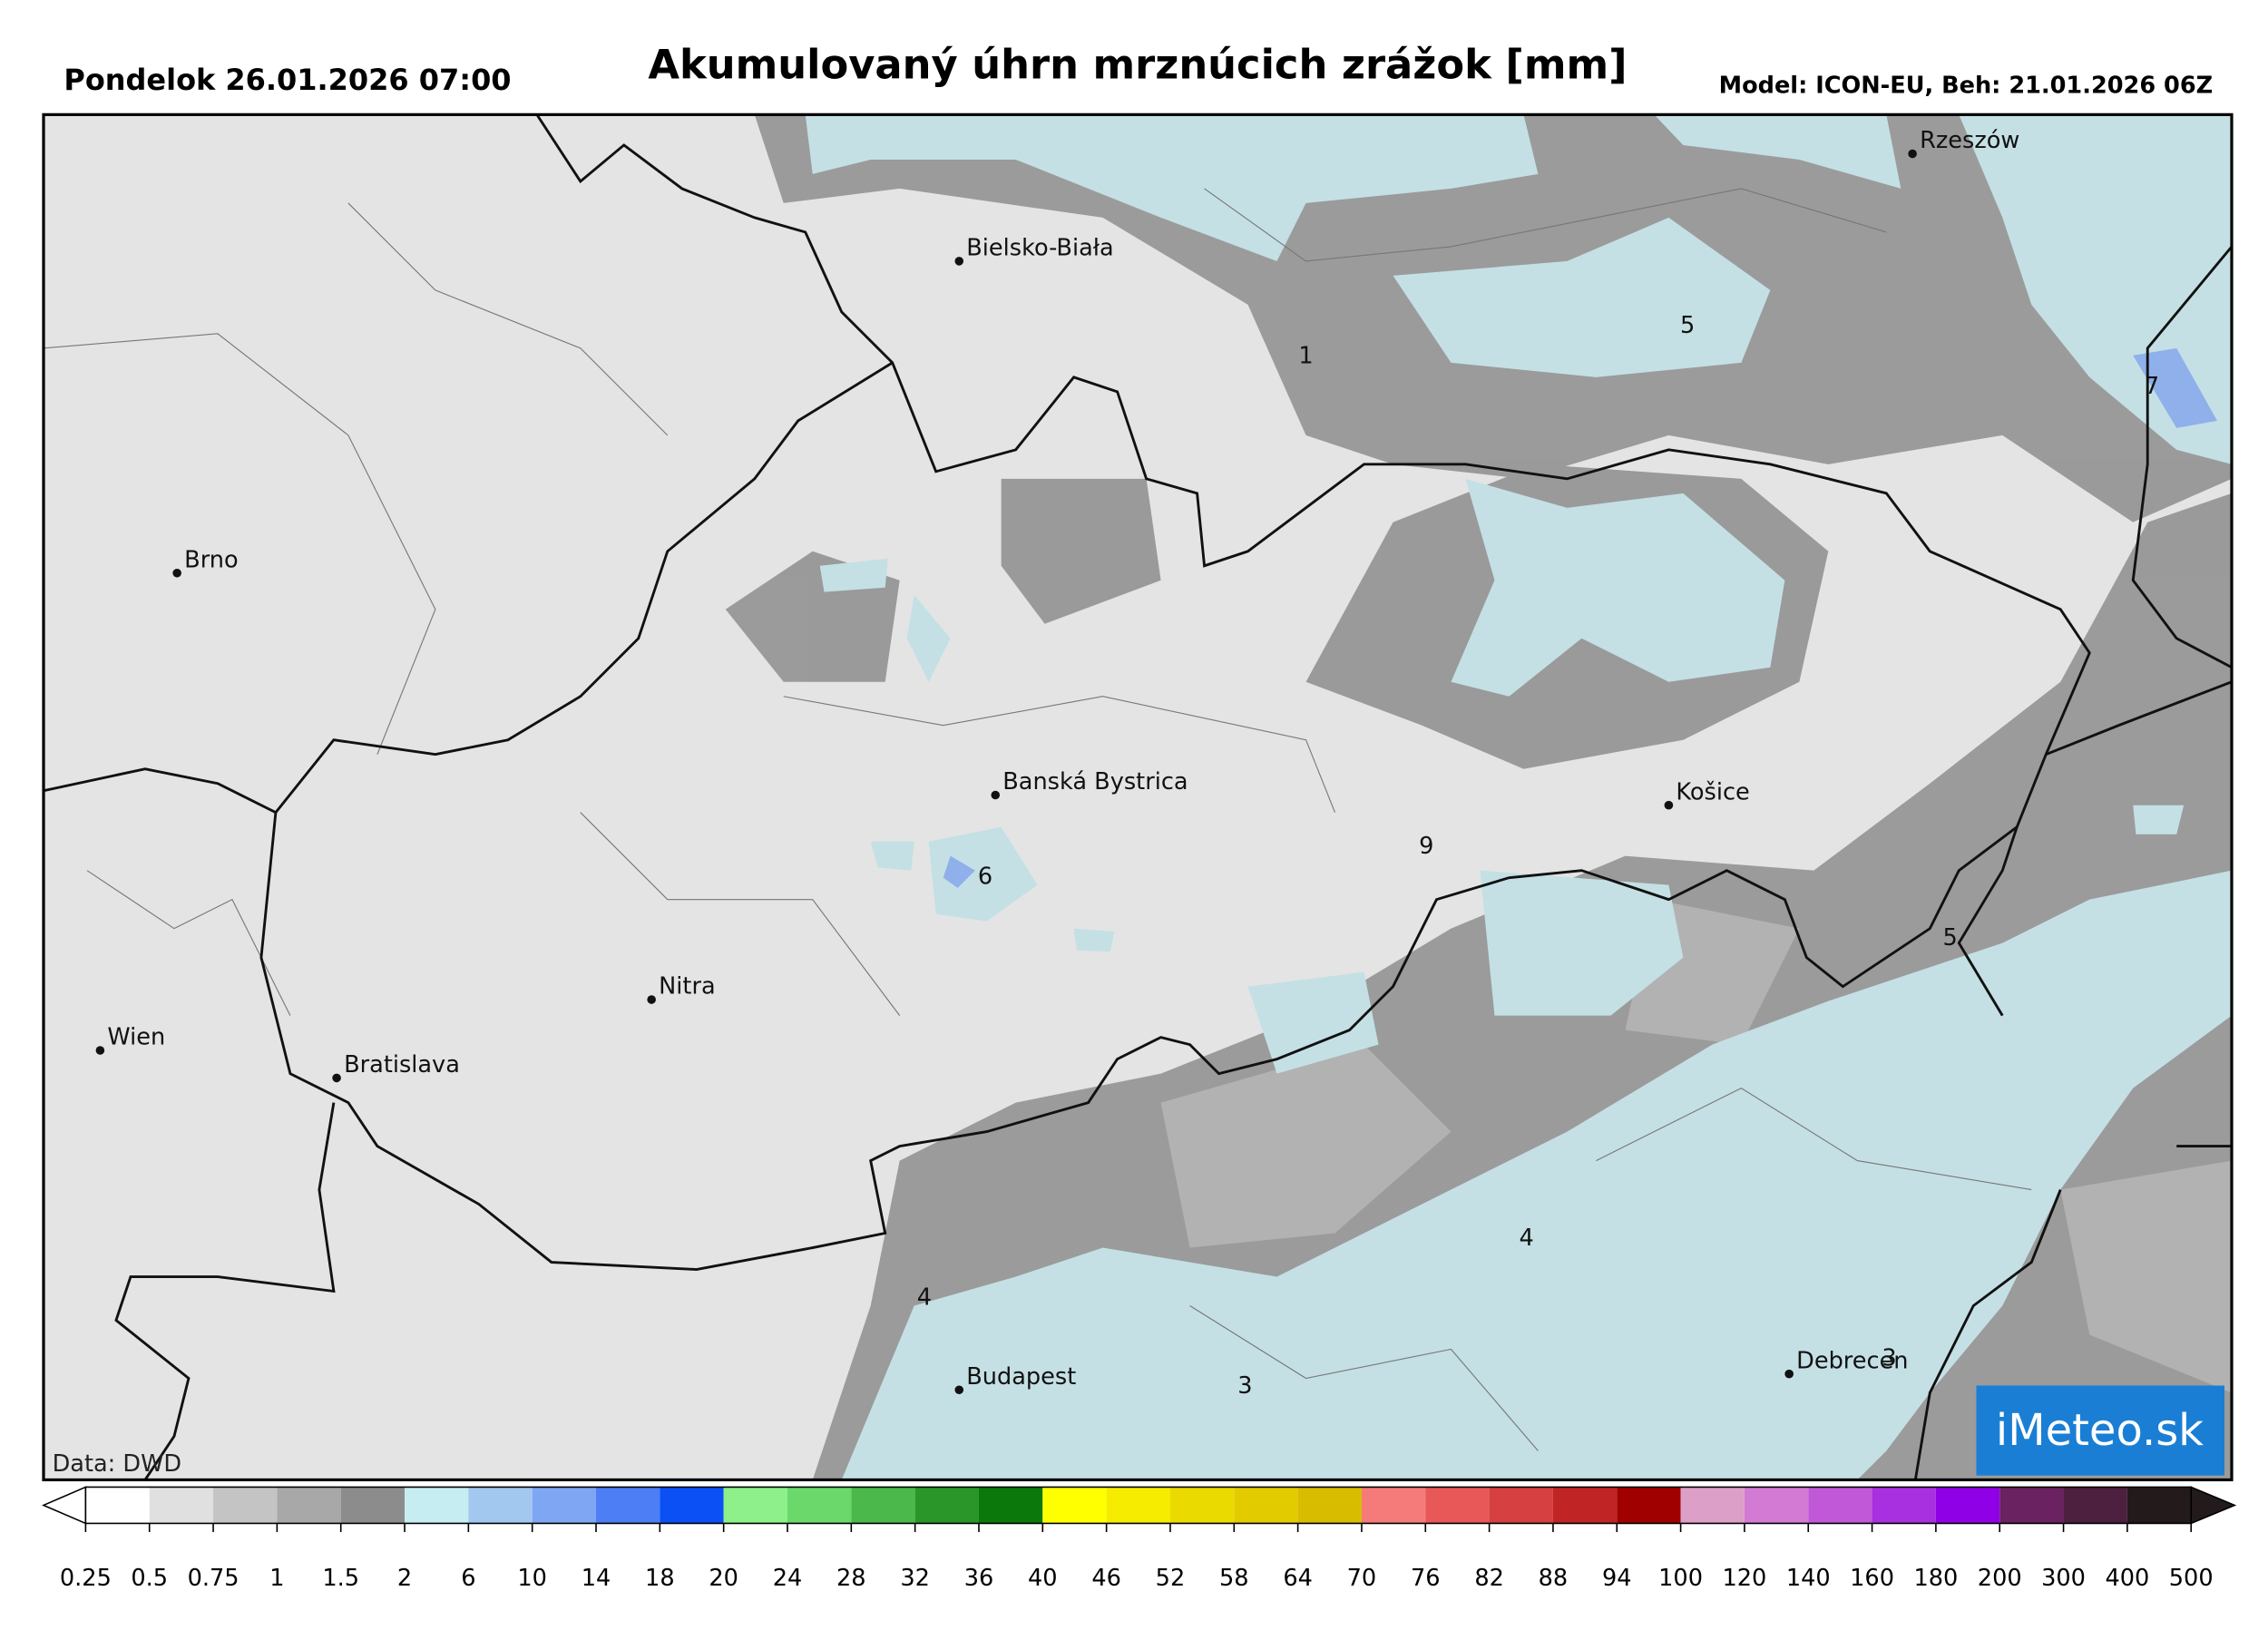 The height and width of the screenshot is (1630, 2268). What do you see at coordinates (402, 1065) in the screenshot?
I see `city-label: Bratislava` at bounding box center [402, 1065].